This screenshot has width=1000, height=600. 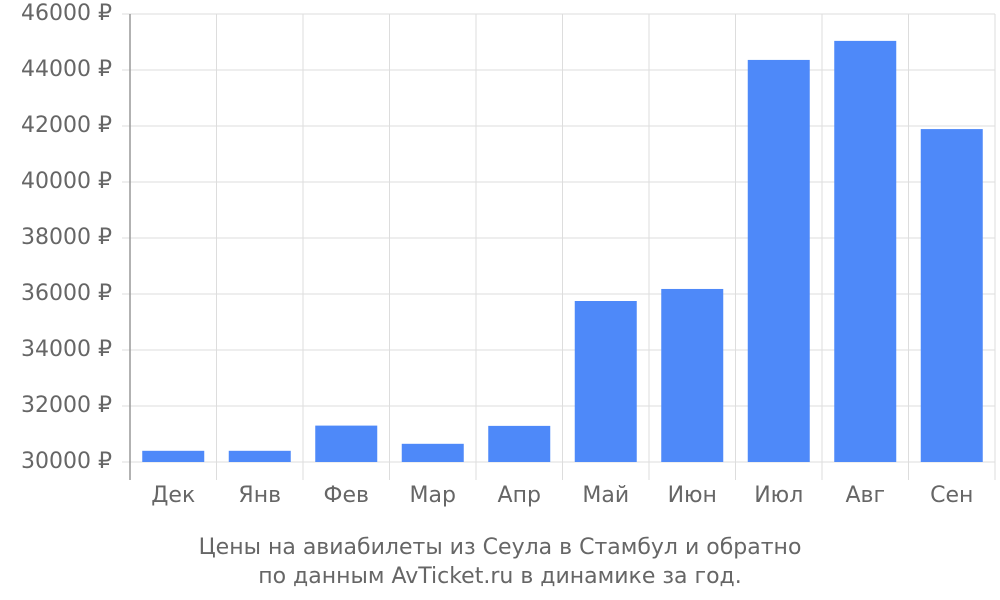 What do you see at coordinates (346, 495) in the screenshot?
I see `x-tick-label: Фев` at bounding box center [346, 495].